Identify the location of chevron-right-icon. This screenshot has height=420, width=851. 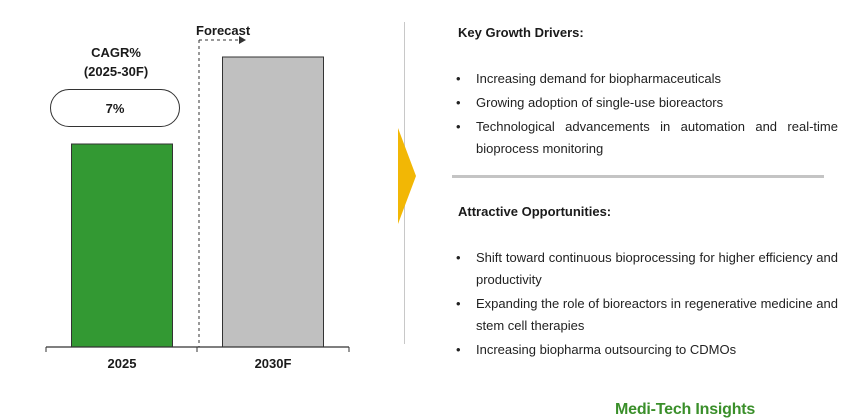
(407, 176).